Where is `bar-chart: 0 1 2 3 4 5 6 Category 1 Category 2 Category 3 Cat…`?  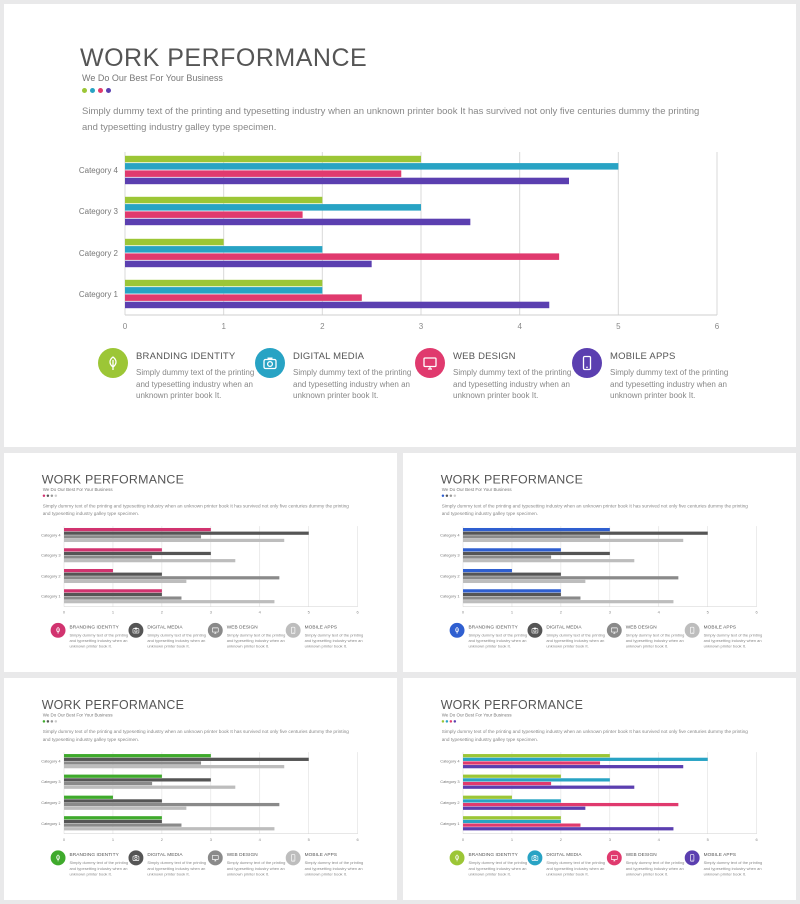
bar-chart: 0 1 2 3 4 5 6 Category 1 Category 2 Category 3 Cat… is located at coordinates (200, 570).